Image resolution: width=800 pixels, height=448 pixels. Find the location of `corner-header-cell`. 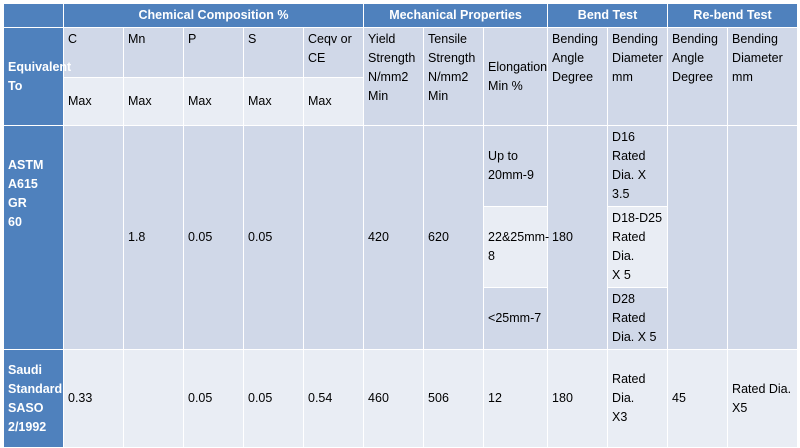

corner-header-cell is located at coordinates (33, 15).